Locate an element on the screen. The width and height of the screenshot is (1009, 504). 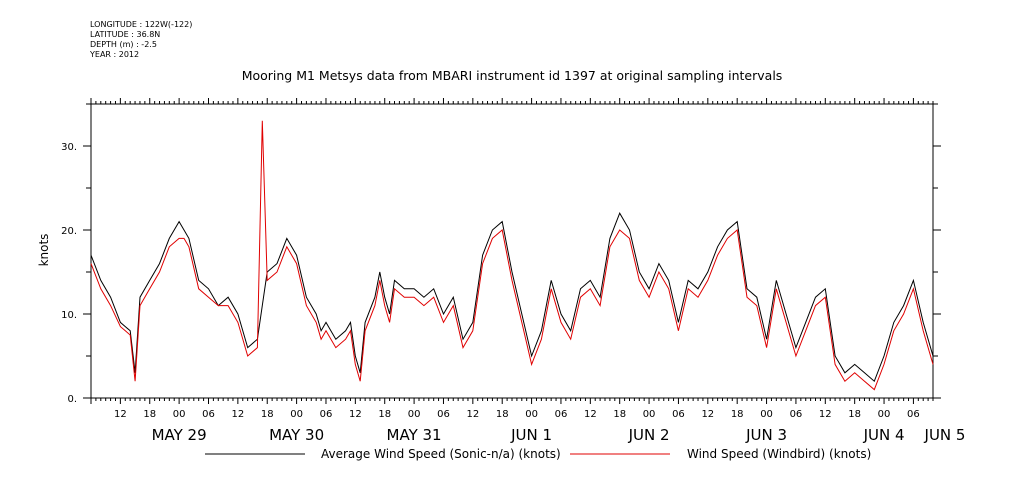
depth-label: DEPTH (m) : -2.5 is located at coordinates (123, 44).